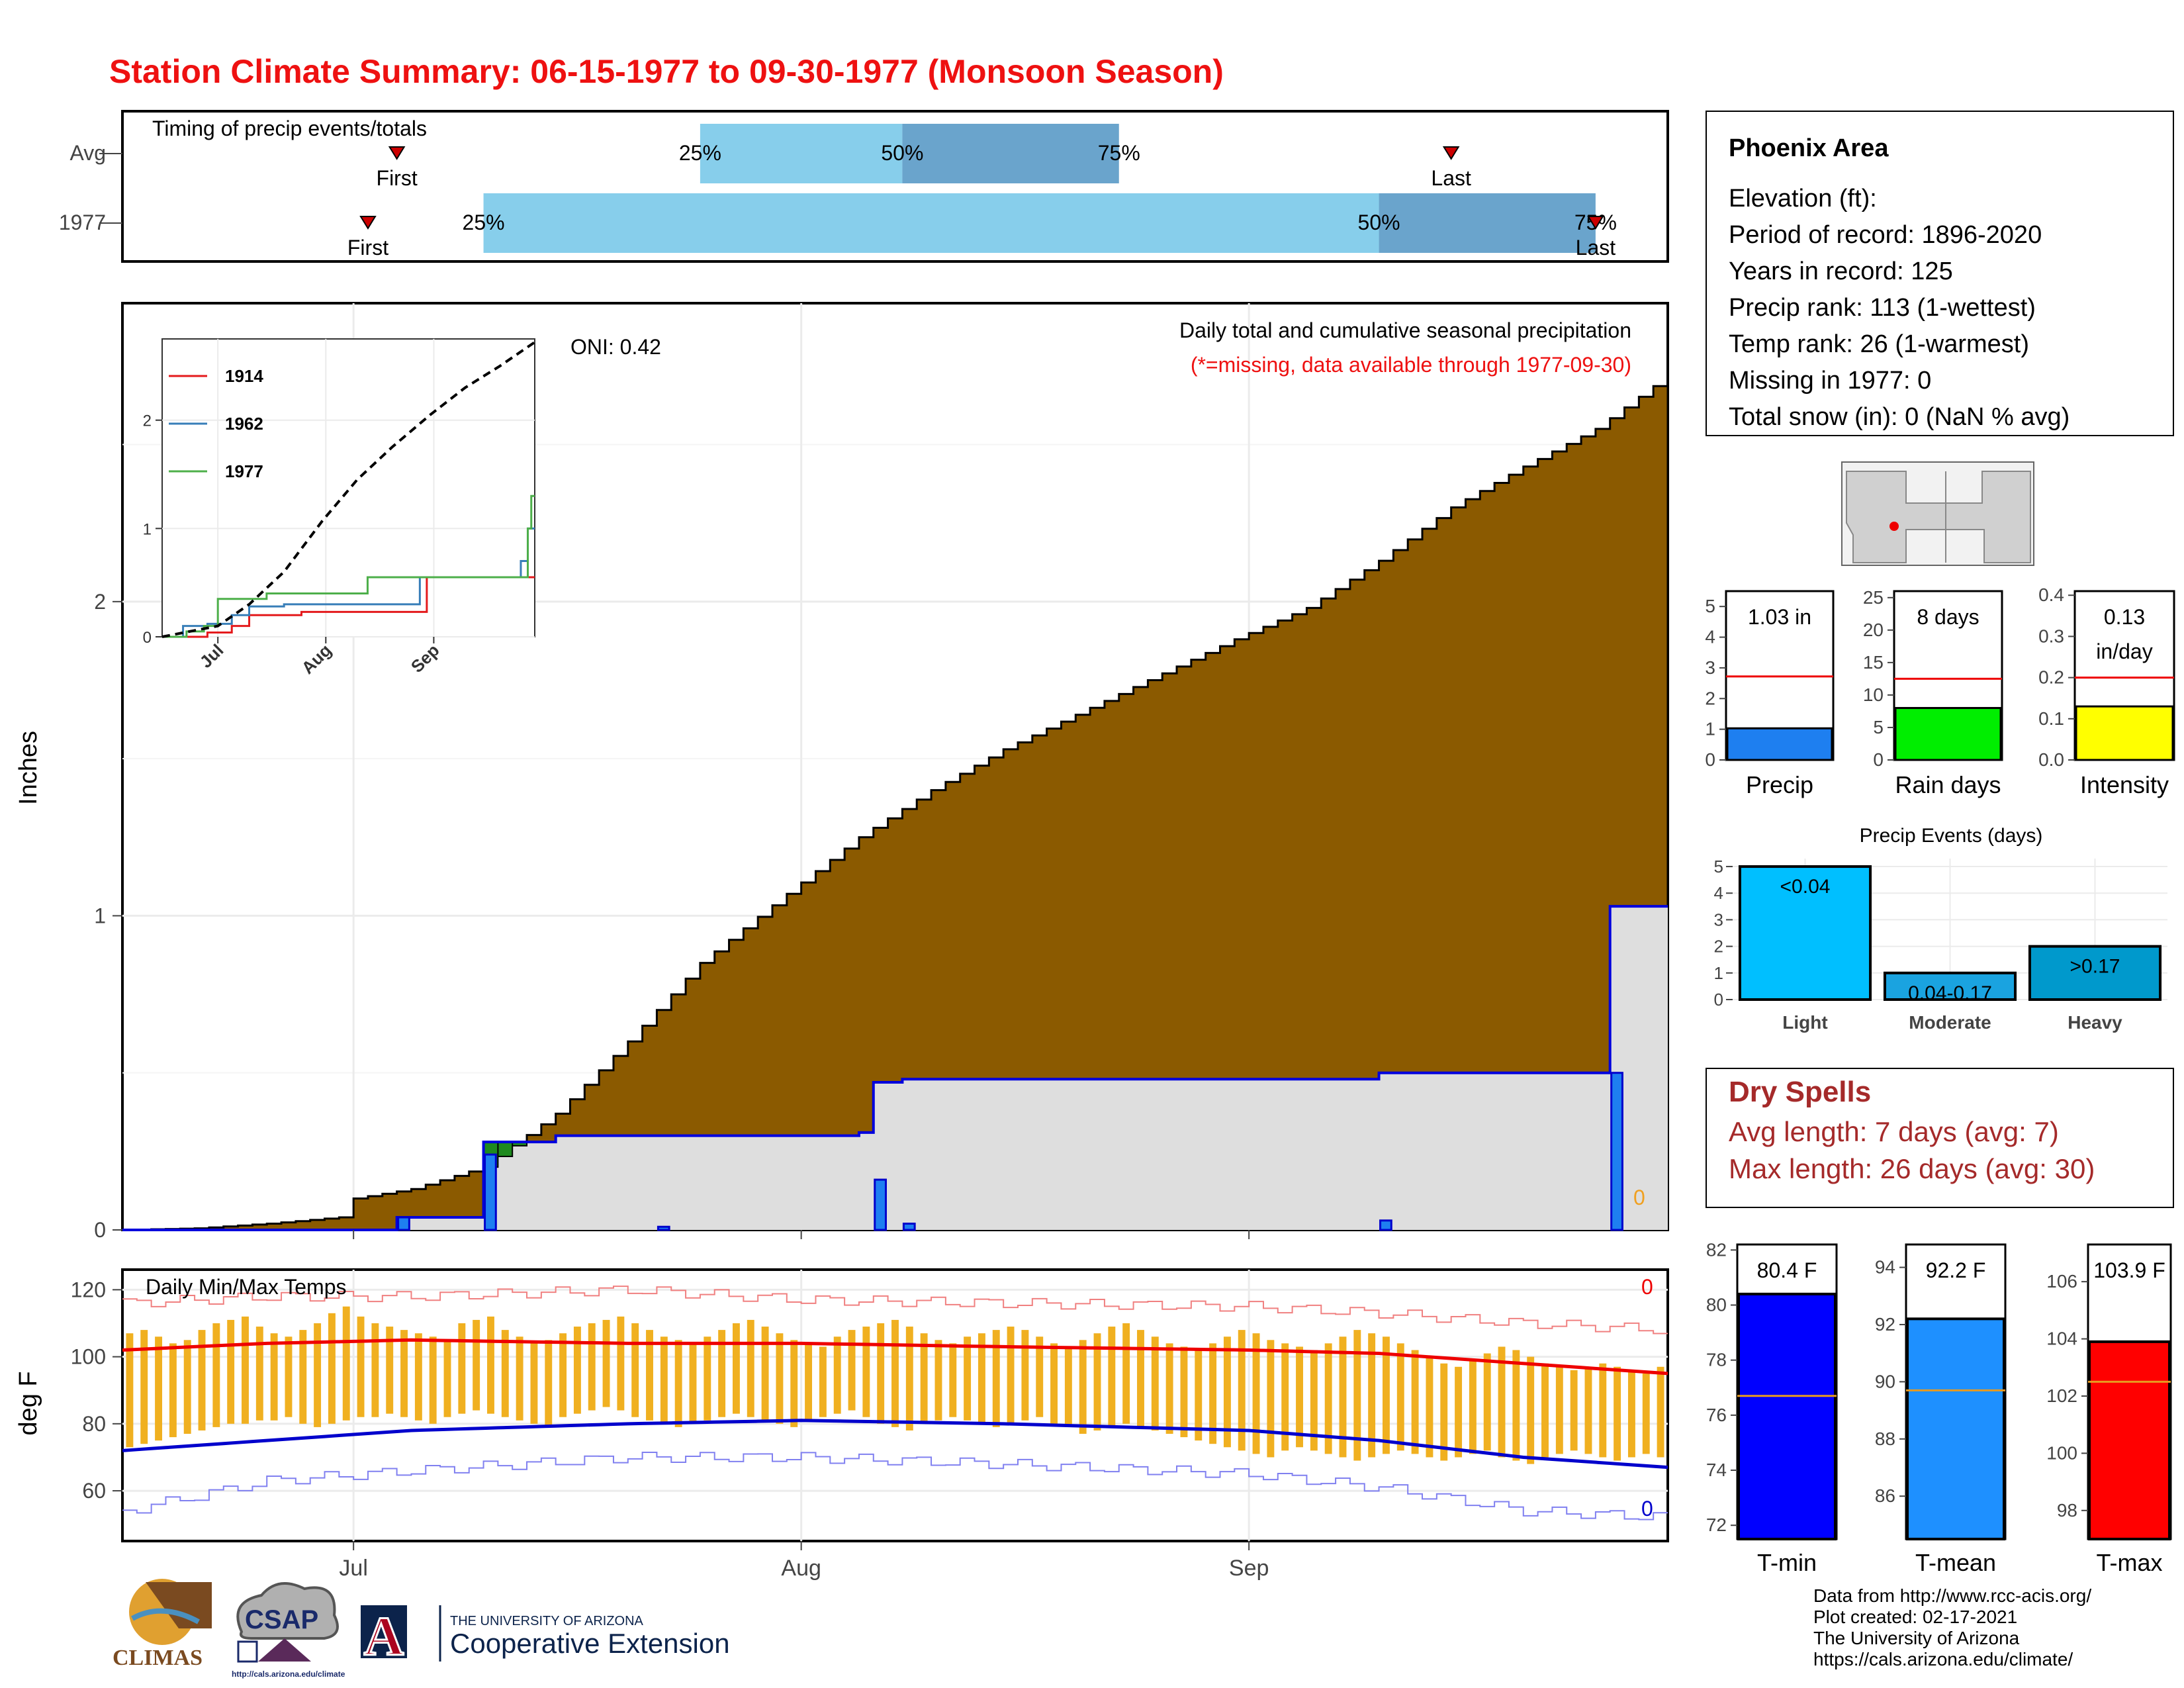 This screenshot has height=1688, width=2184. I want to click on climas-wave-icon, so click(165, 1616).